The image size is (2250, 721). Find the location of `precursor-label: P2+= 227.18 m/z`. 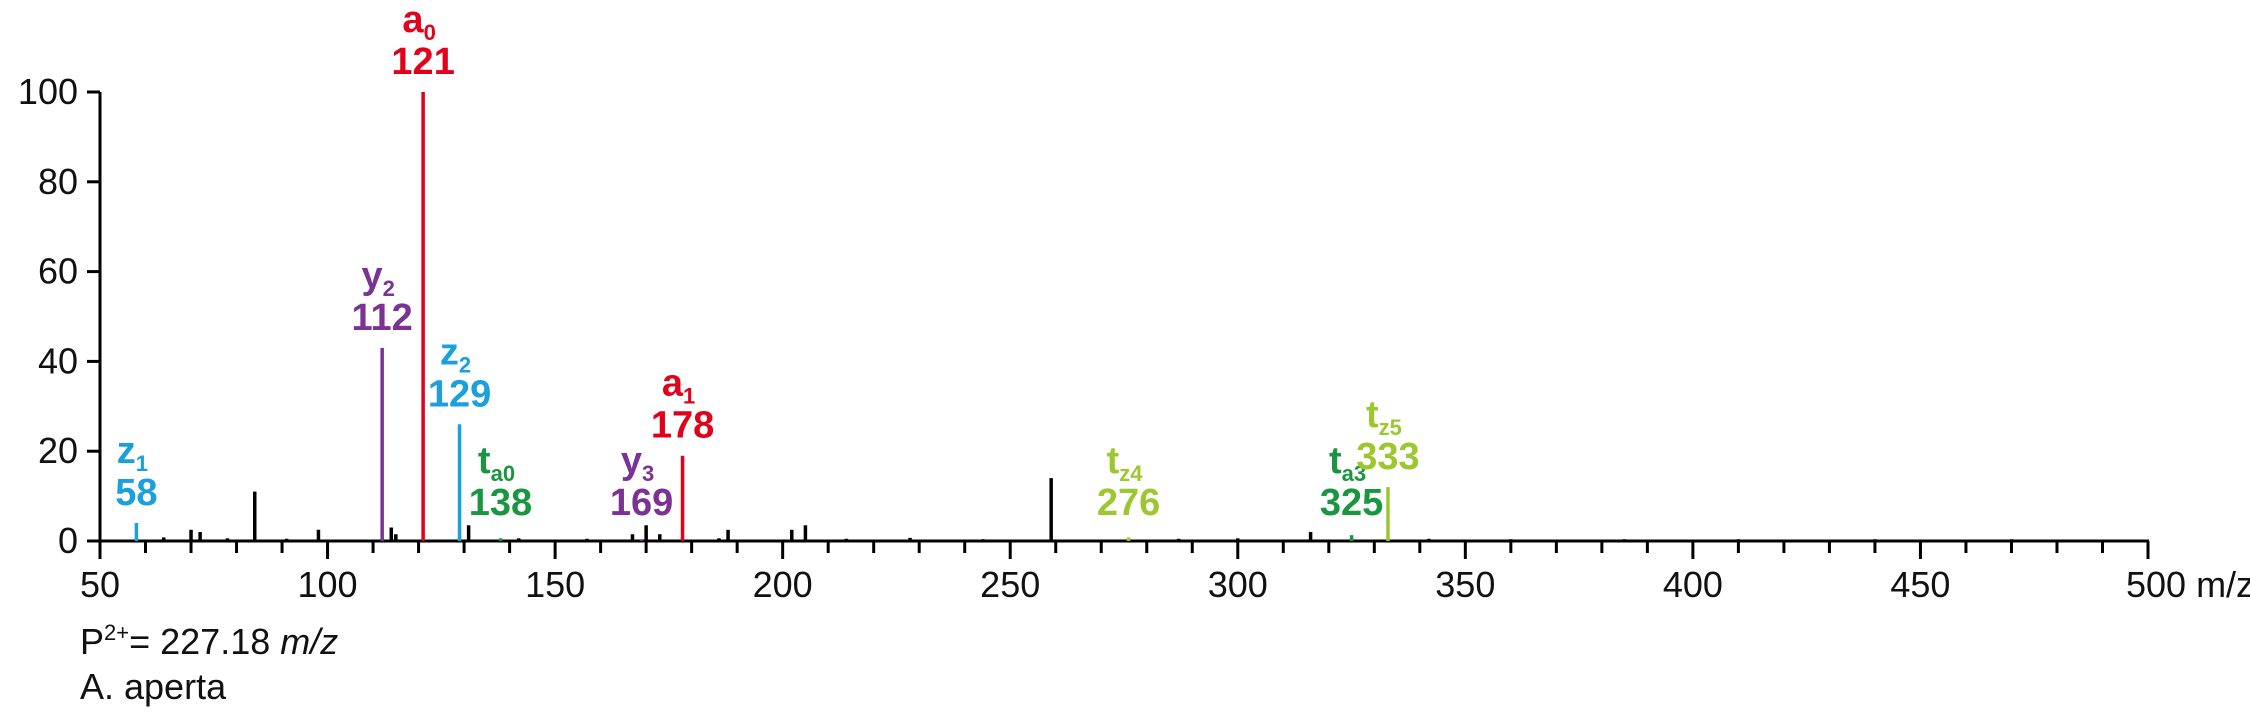

precursor-label: P2+= 227.18 m/z is located at coordinates (209, 641).